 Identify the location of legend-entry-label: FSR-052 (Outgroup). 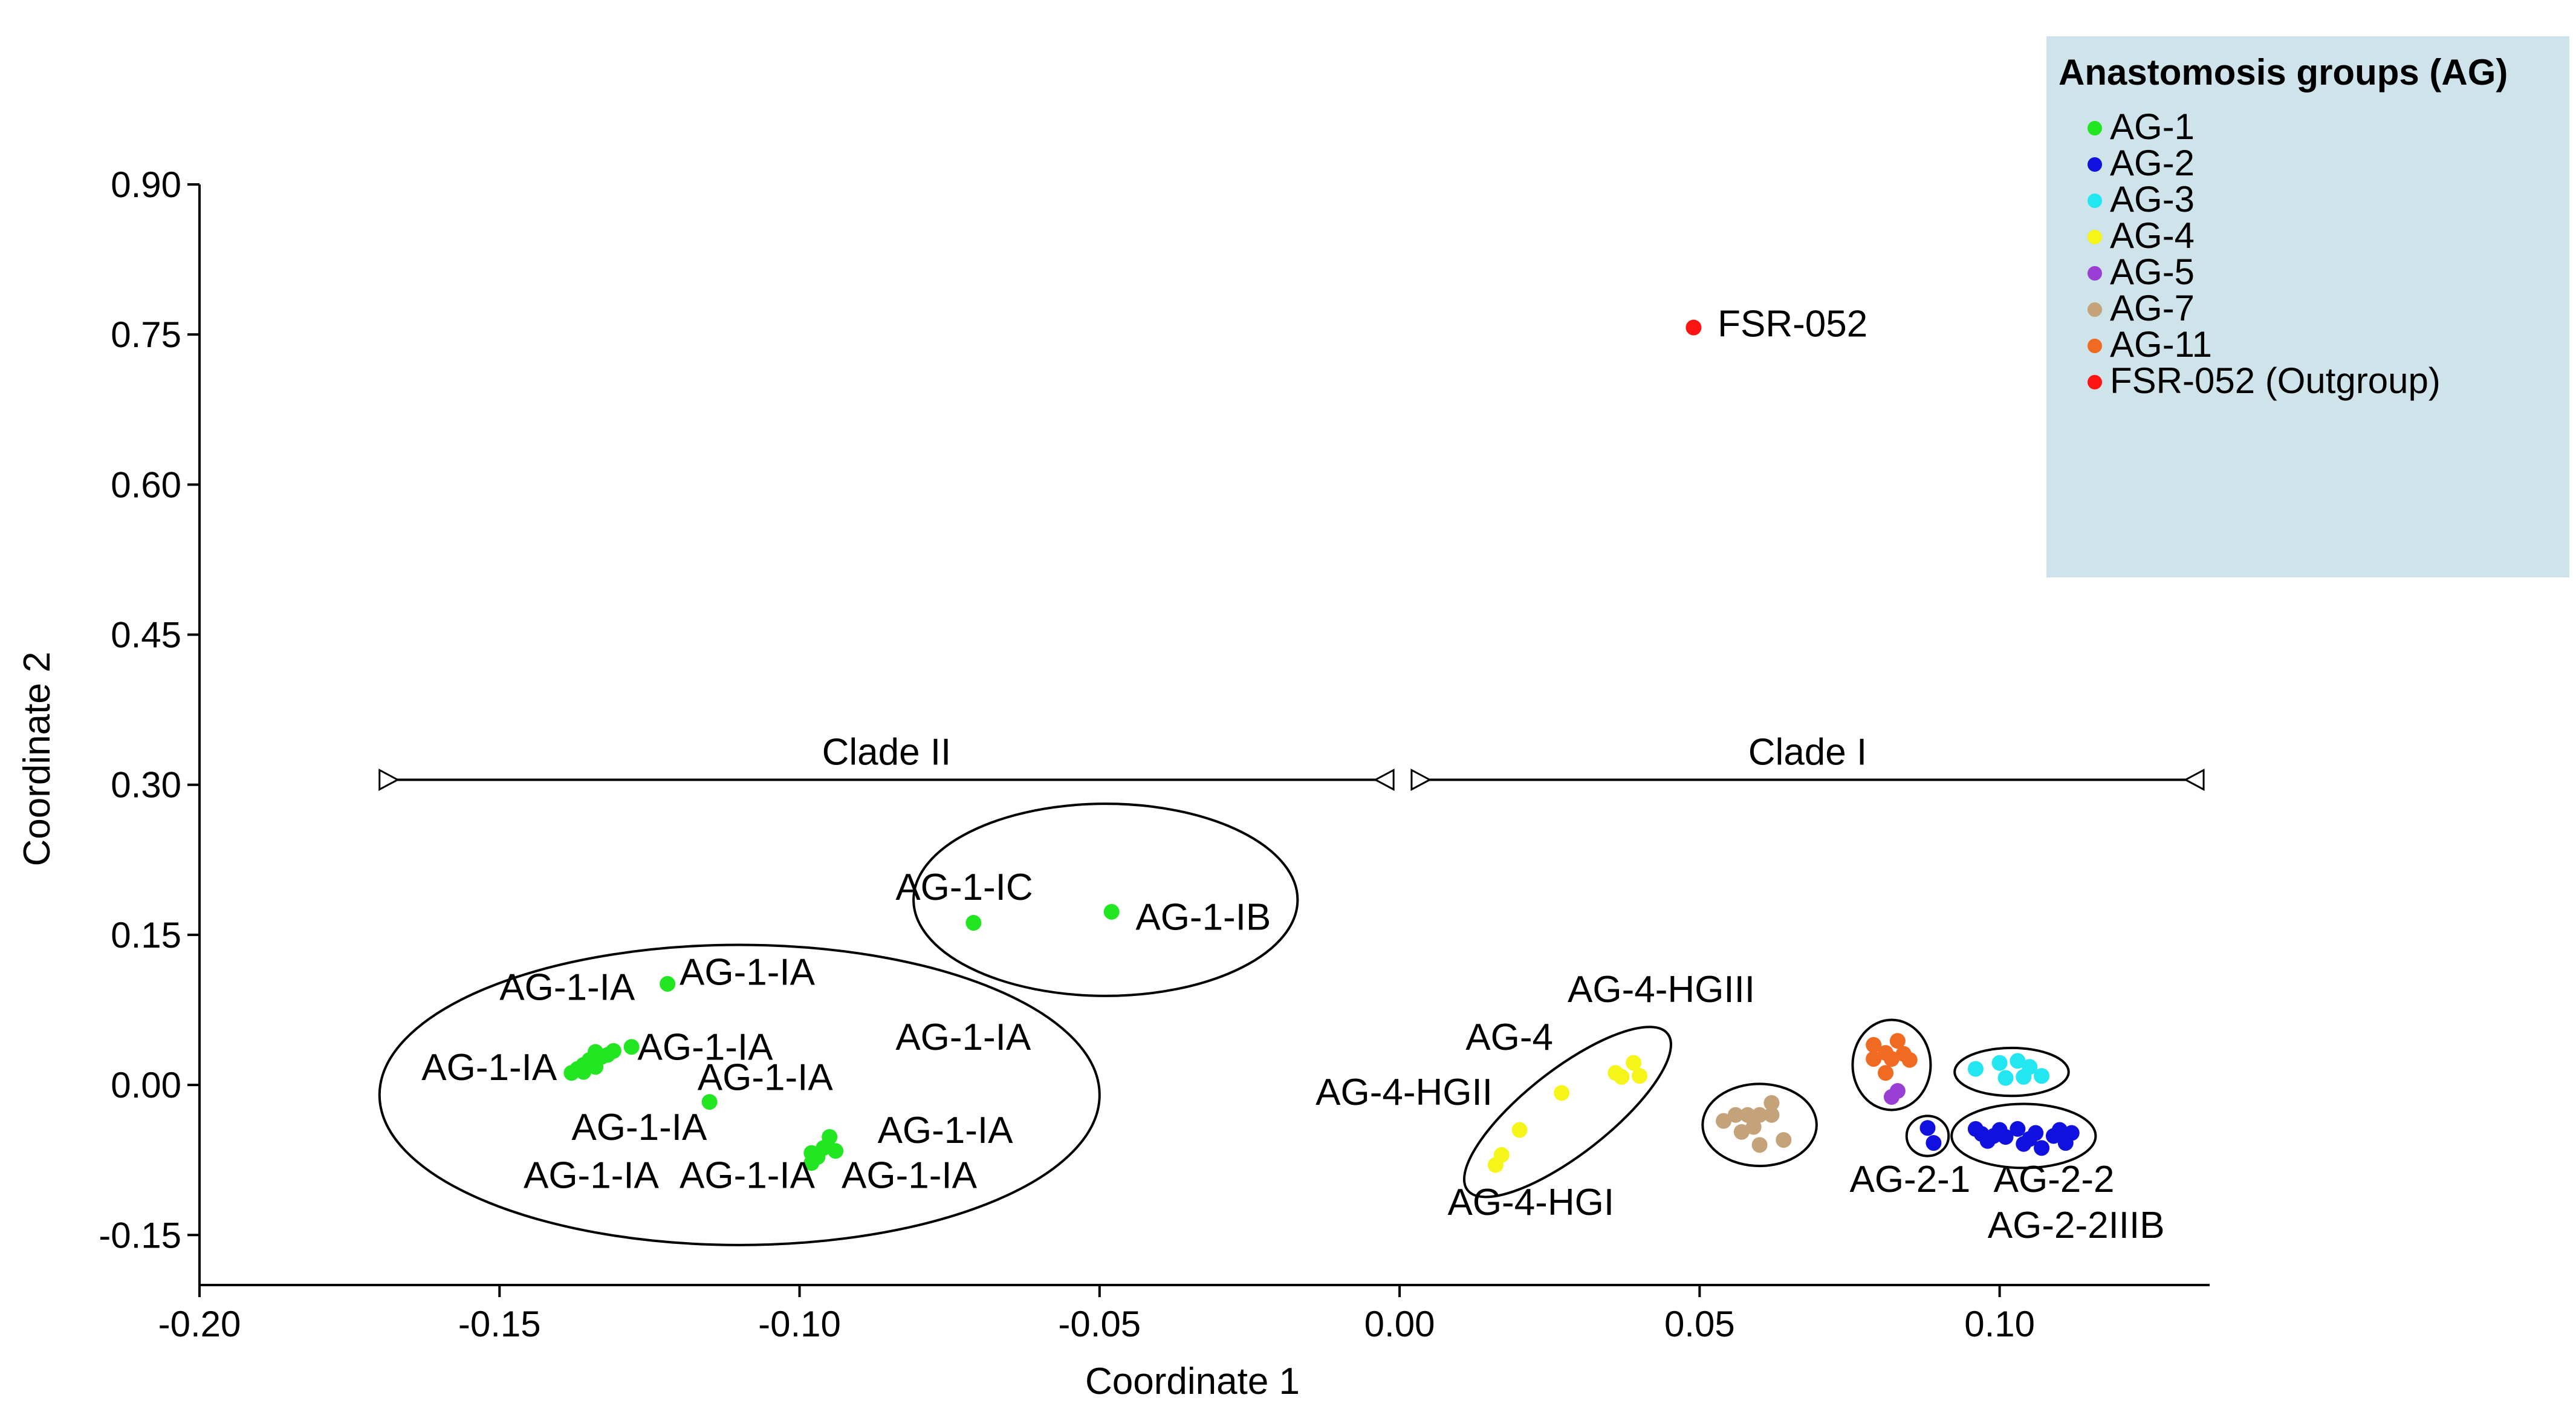
(2276, 380).